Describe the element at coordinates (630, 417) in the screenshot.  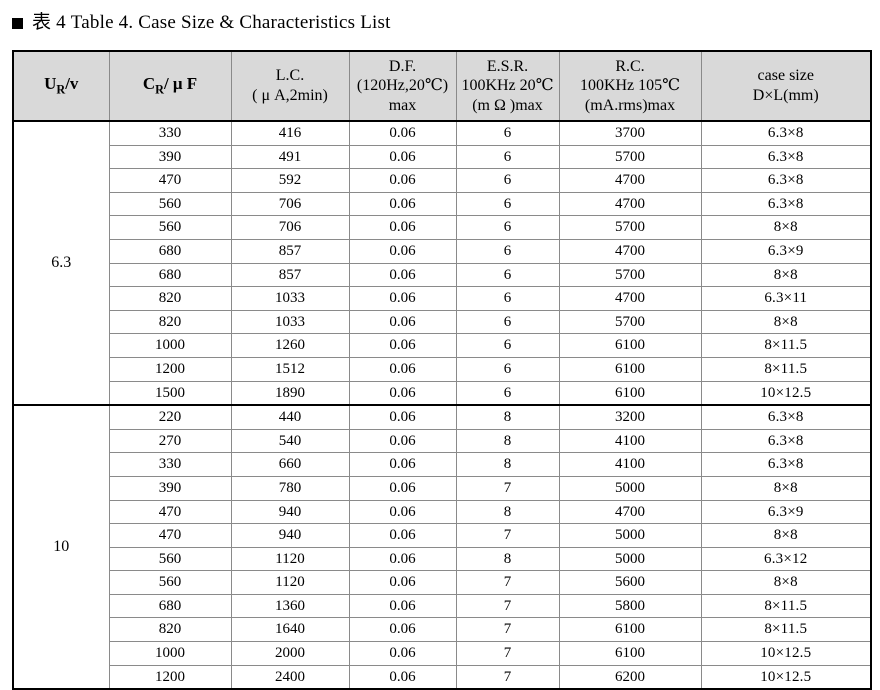
I see `cell-ripple-current: 3200` at that location.